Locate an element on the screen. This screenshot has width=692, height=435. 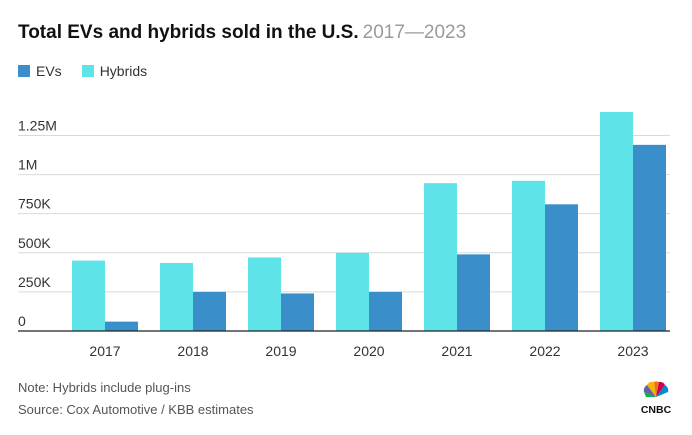
x-tick-label: 2020 is located at coordinates (368, 351).